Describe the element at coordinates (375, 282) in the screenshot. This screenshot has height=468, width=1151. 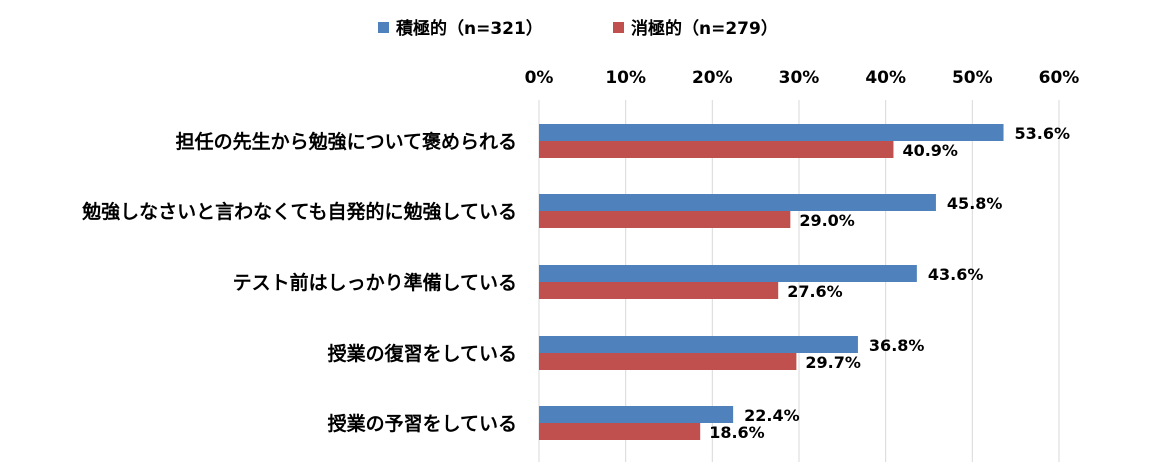
I see `category-label: テスト前はしっかり準備している` at that location.